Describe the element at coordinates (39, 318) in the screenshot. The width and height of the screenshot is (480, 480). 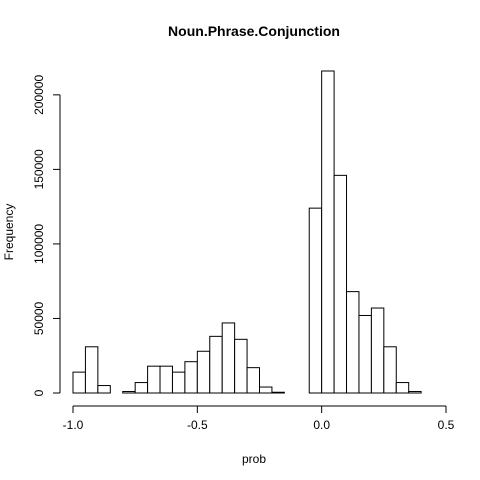
I see `y-tick-label: 50000` at that location.